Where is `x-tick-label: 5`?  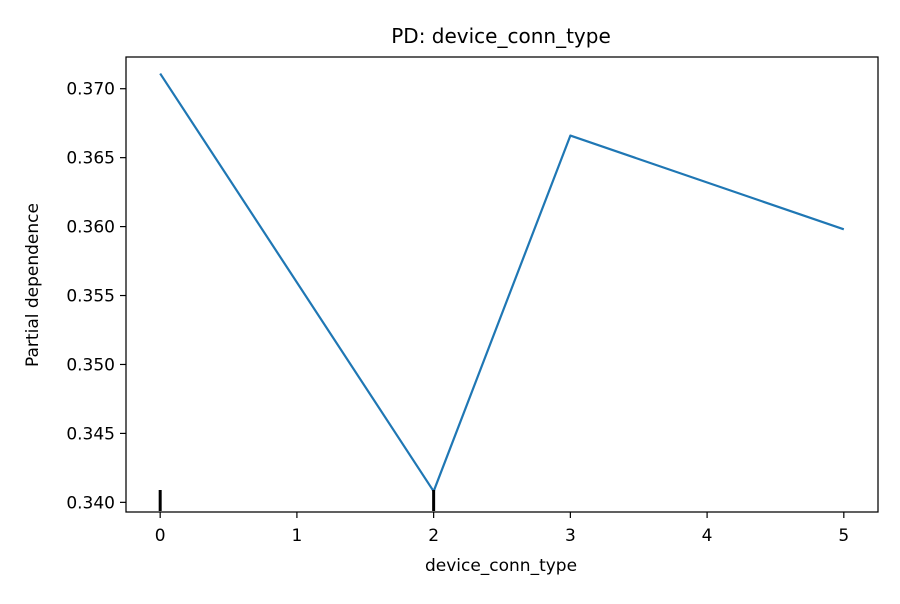
x-tick-label: 5 is located at coordinates (843, 536).